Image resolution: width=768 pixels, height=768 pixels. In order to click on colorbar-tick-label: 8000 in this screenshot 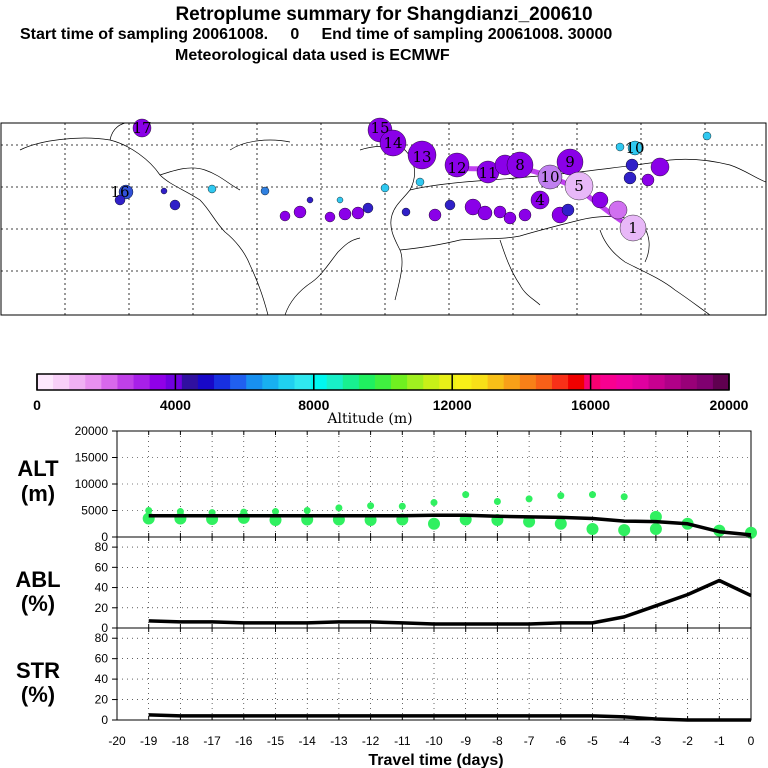, I will do `click(313, 405)`.